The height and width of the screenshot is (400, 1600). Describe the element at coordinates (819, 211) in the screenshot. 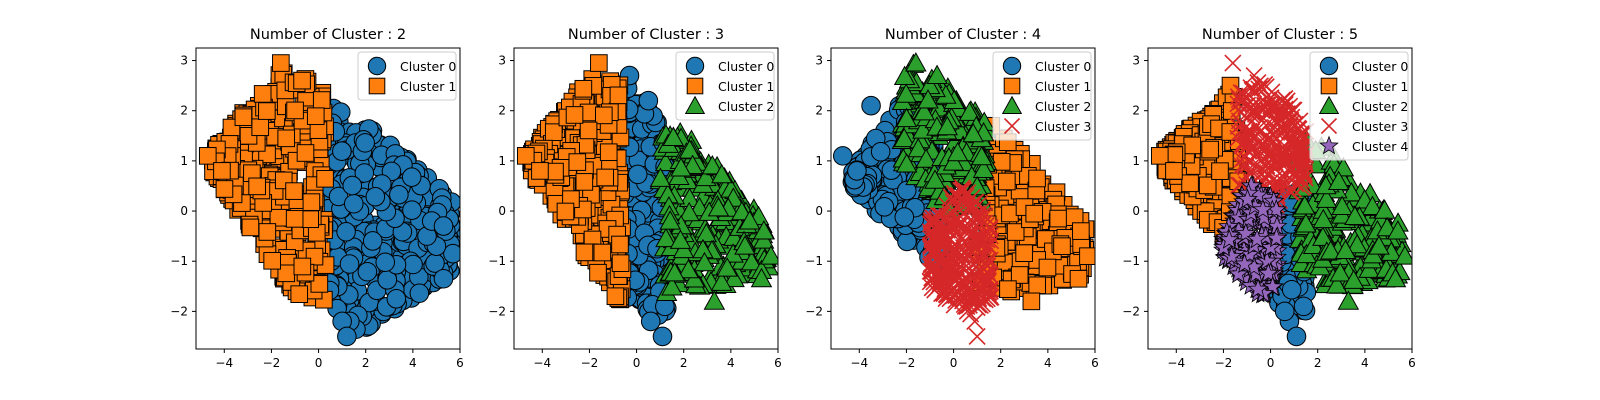

I see `y-tick-label: 0` at that location.